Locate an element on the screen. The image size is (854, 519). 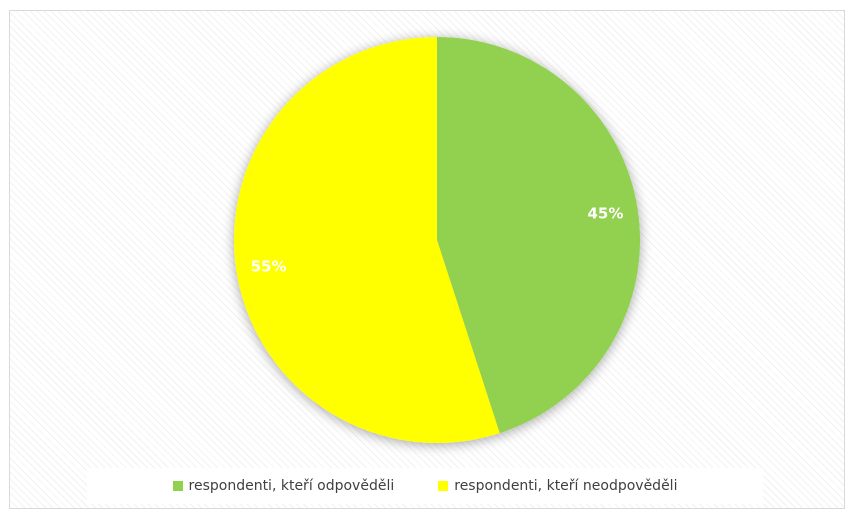
legend-entry-not-answered: respondenti, kteří neodpověděli is located at coordinates (557, 486).